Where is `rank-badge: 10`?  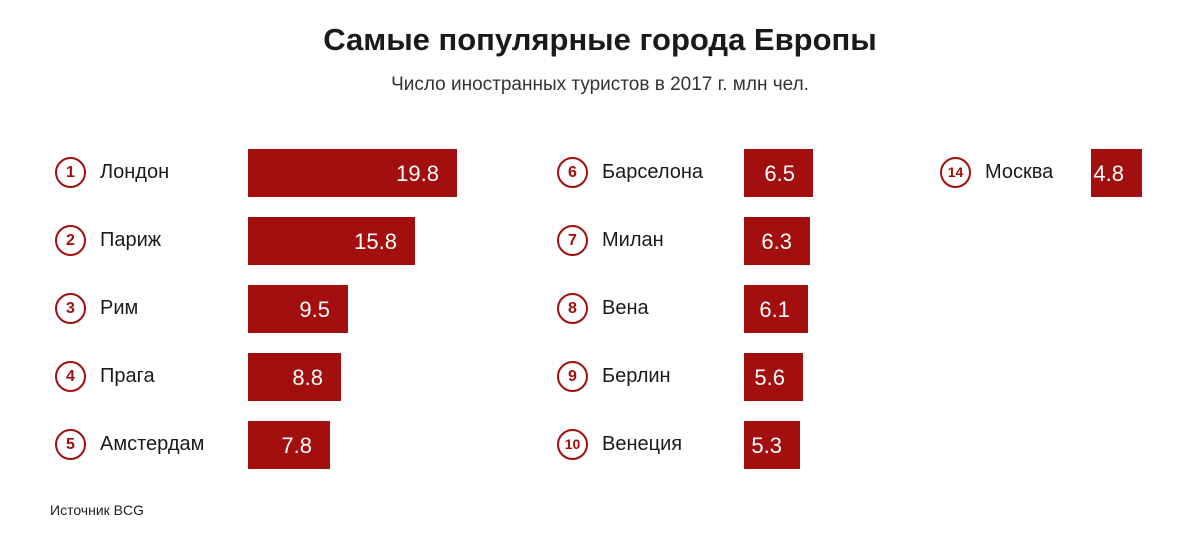
rank-badge: 10 is located at coordinates (572, 444).